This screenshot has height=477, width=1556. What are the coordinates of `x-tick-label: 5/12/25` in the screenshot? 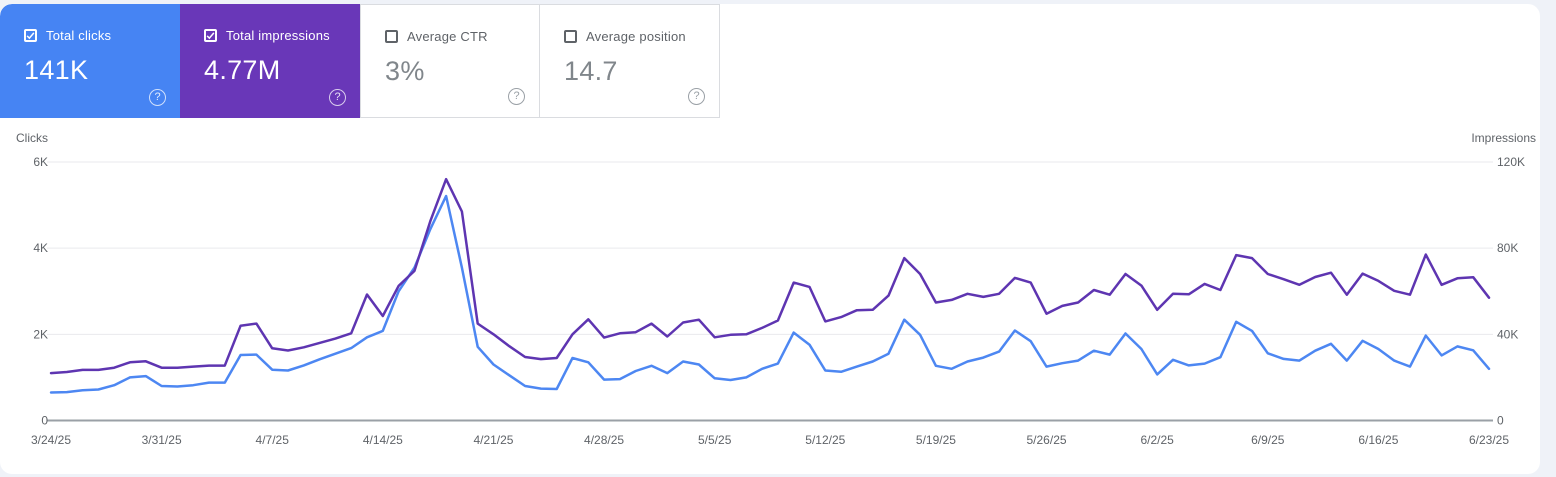 It's located at (825, 440).